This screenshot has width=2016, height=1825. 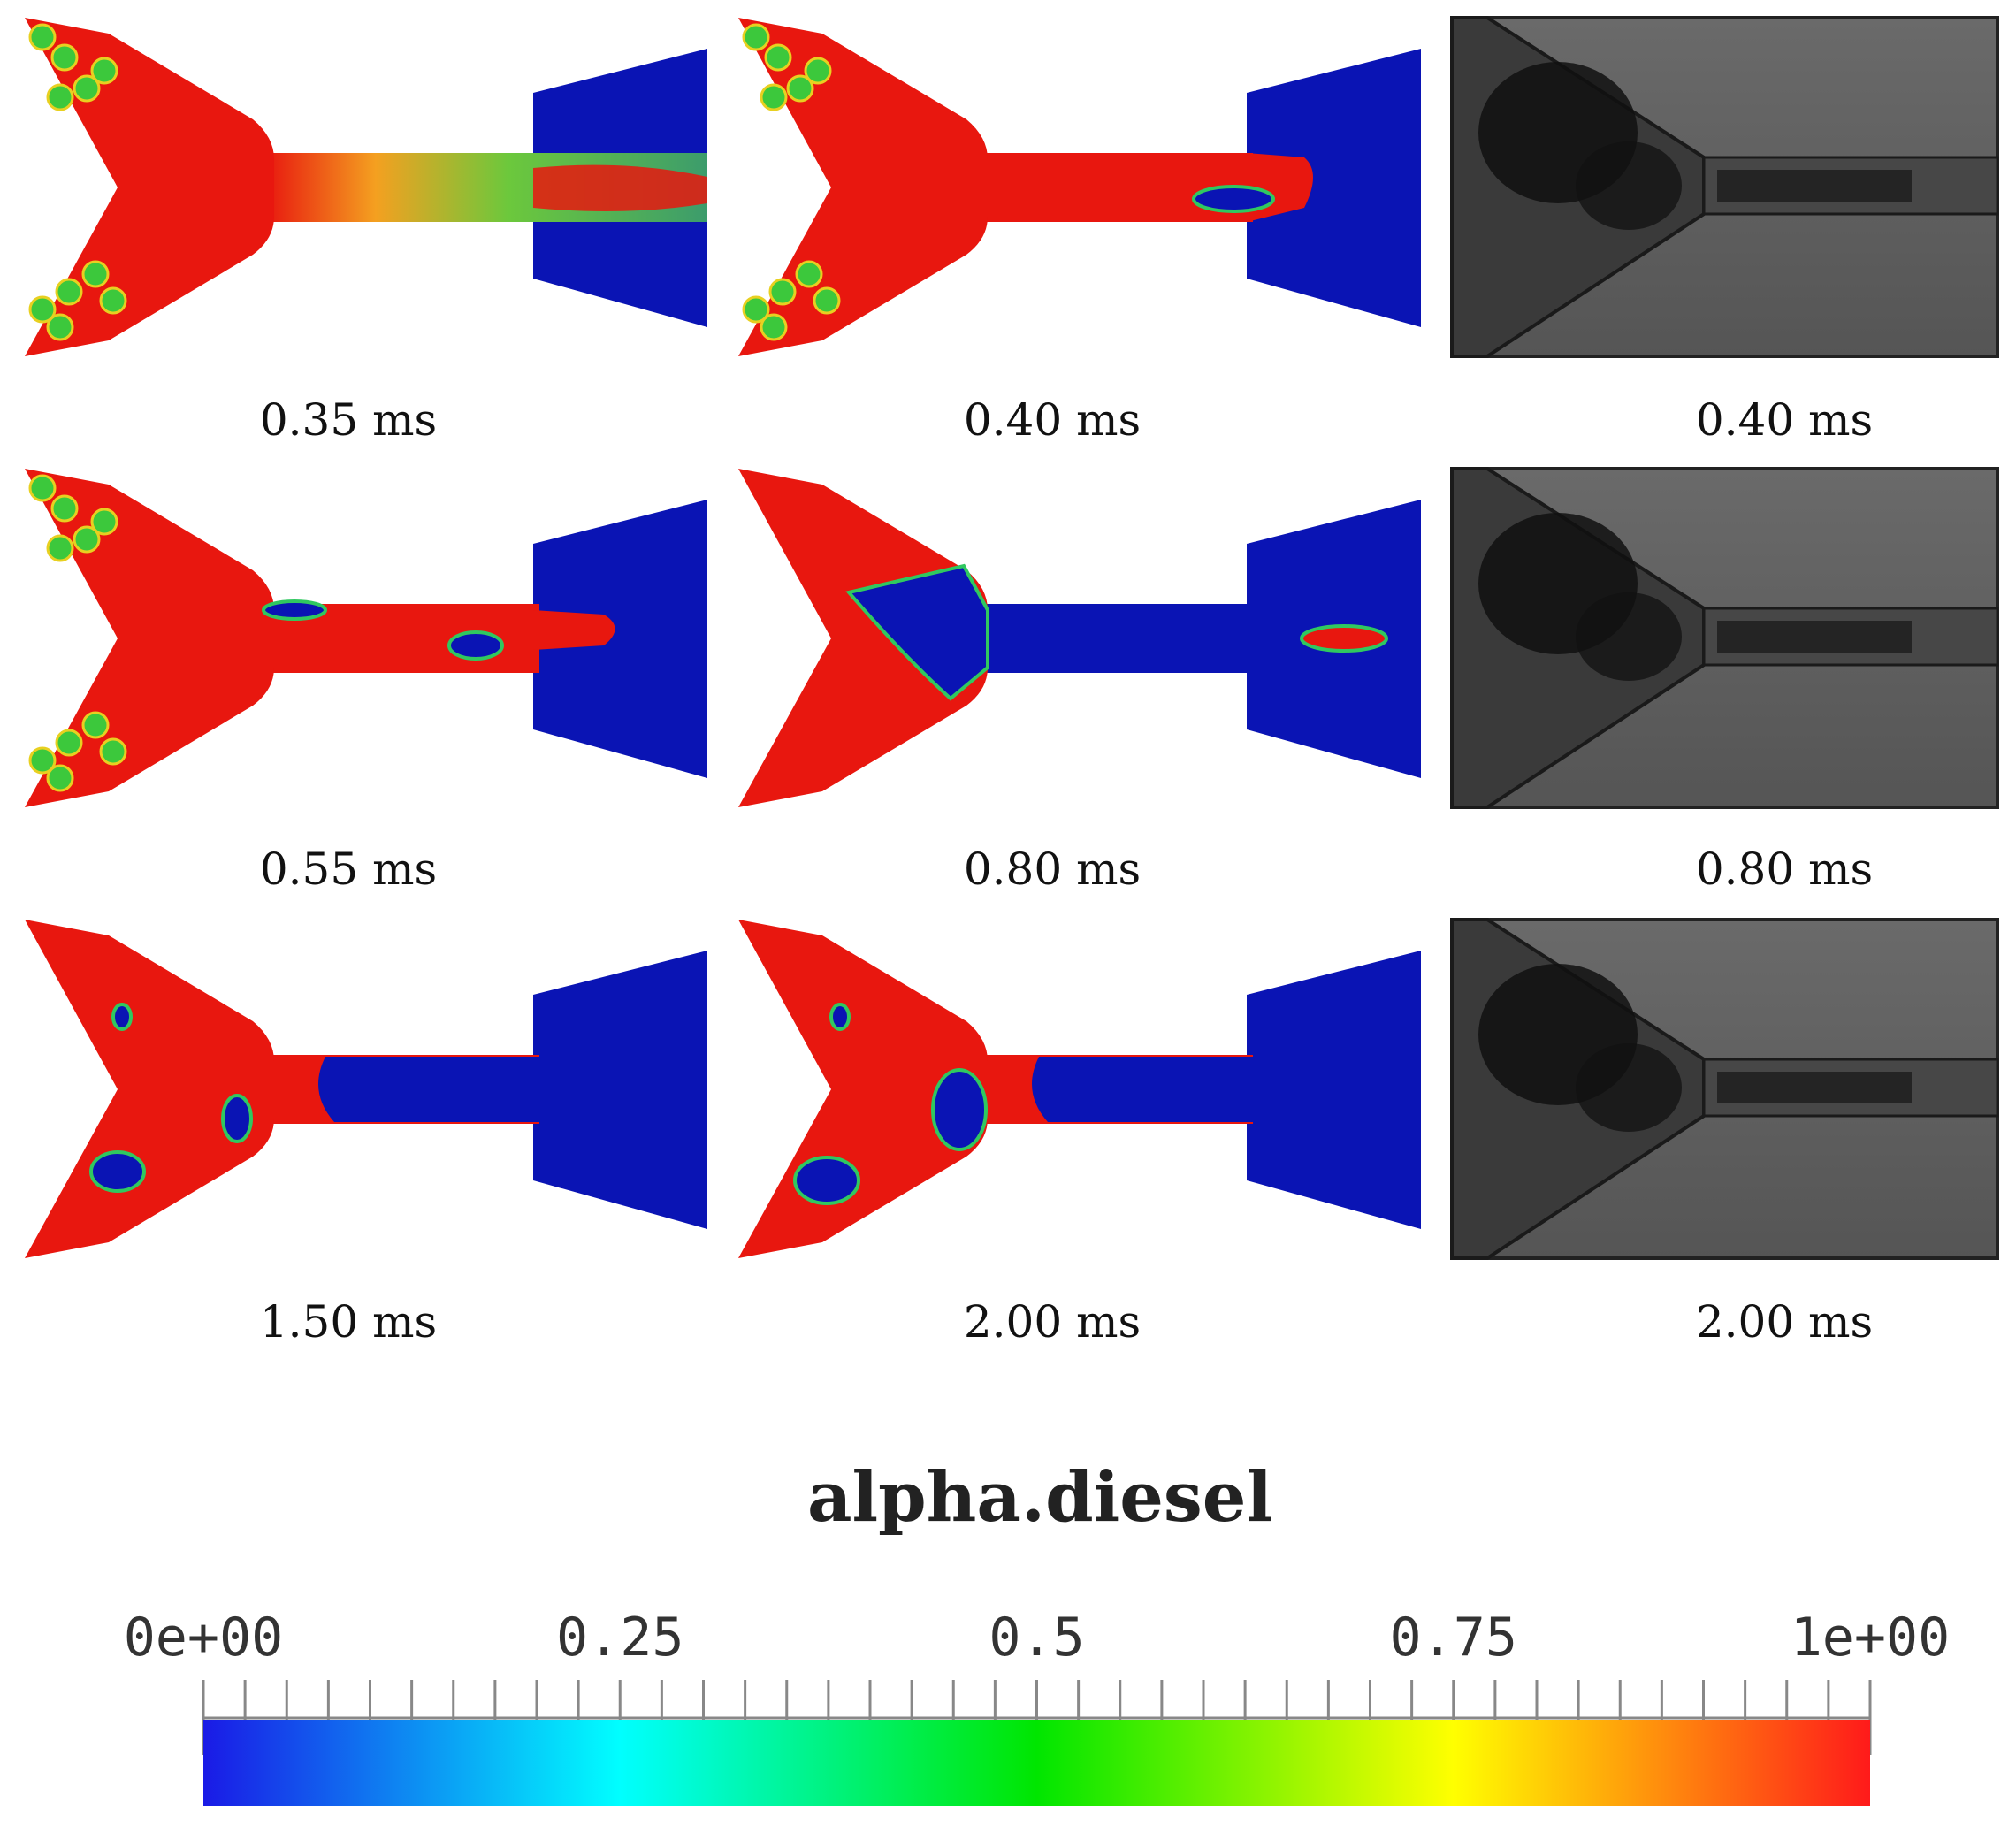 I want to click on liquid-droplet, so click(x=1344, y=638).